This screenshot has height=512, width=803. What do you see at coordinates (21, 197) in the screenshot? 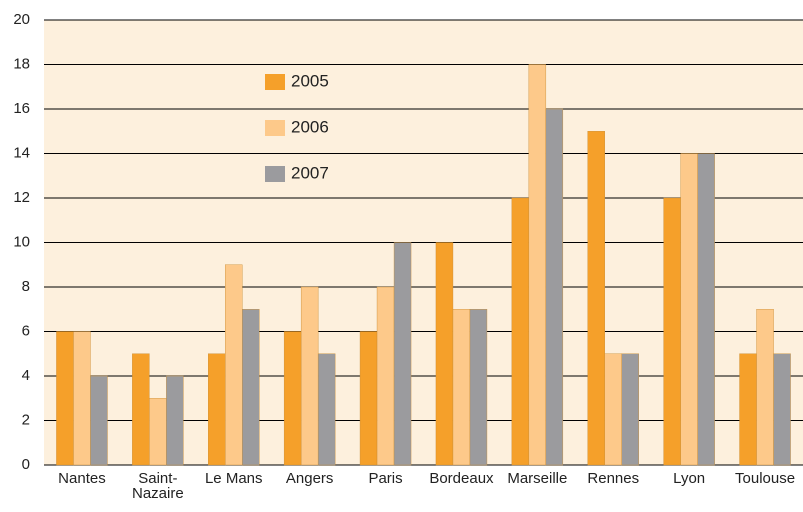
I see `y-tick-label: 12` at bounding box center [21, 197].